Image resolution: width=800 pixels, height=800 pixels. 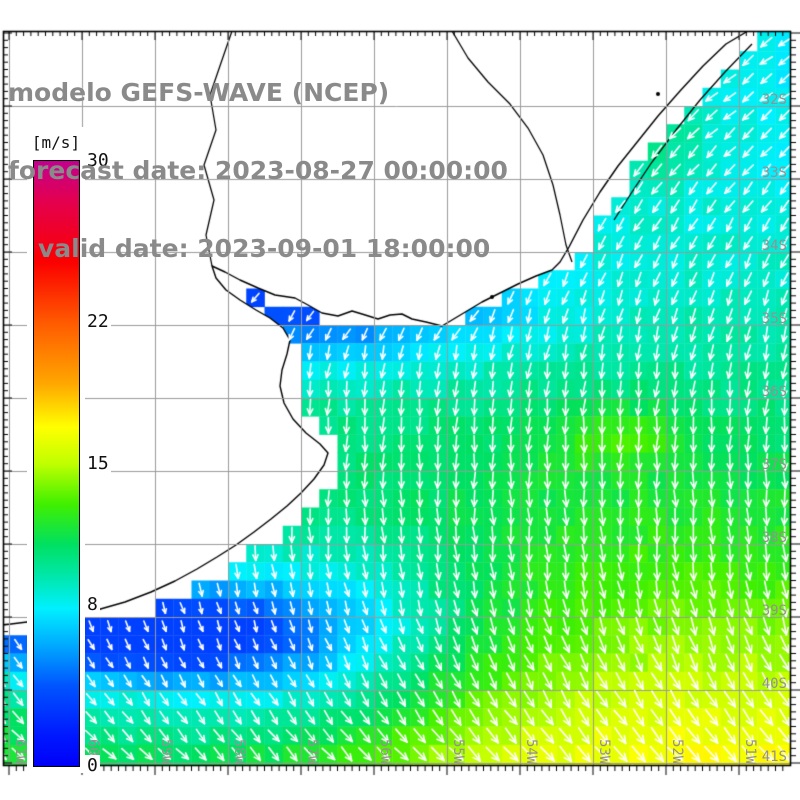 I want to click on lat-label: 36S, so click(x=774, y=392).